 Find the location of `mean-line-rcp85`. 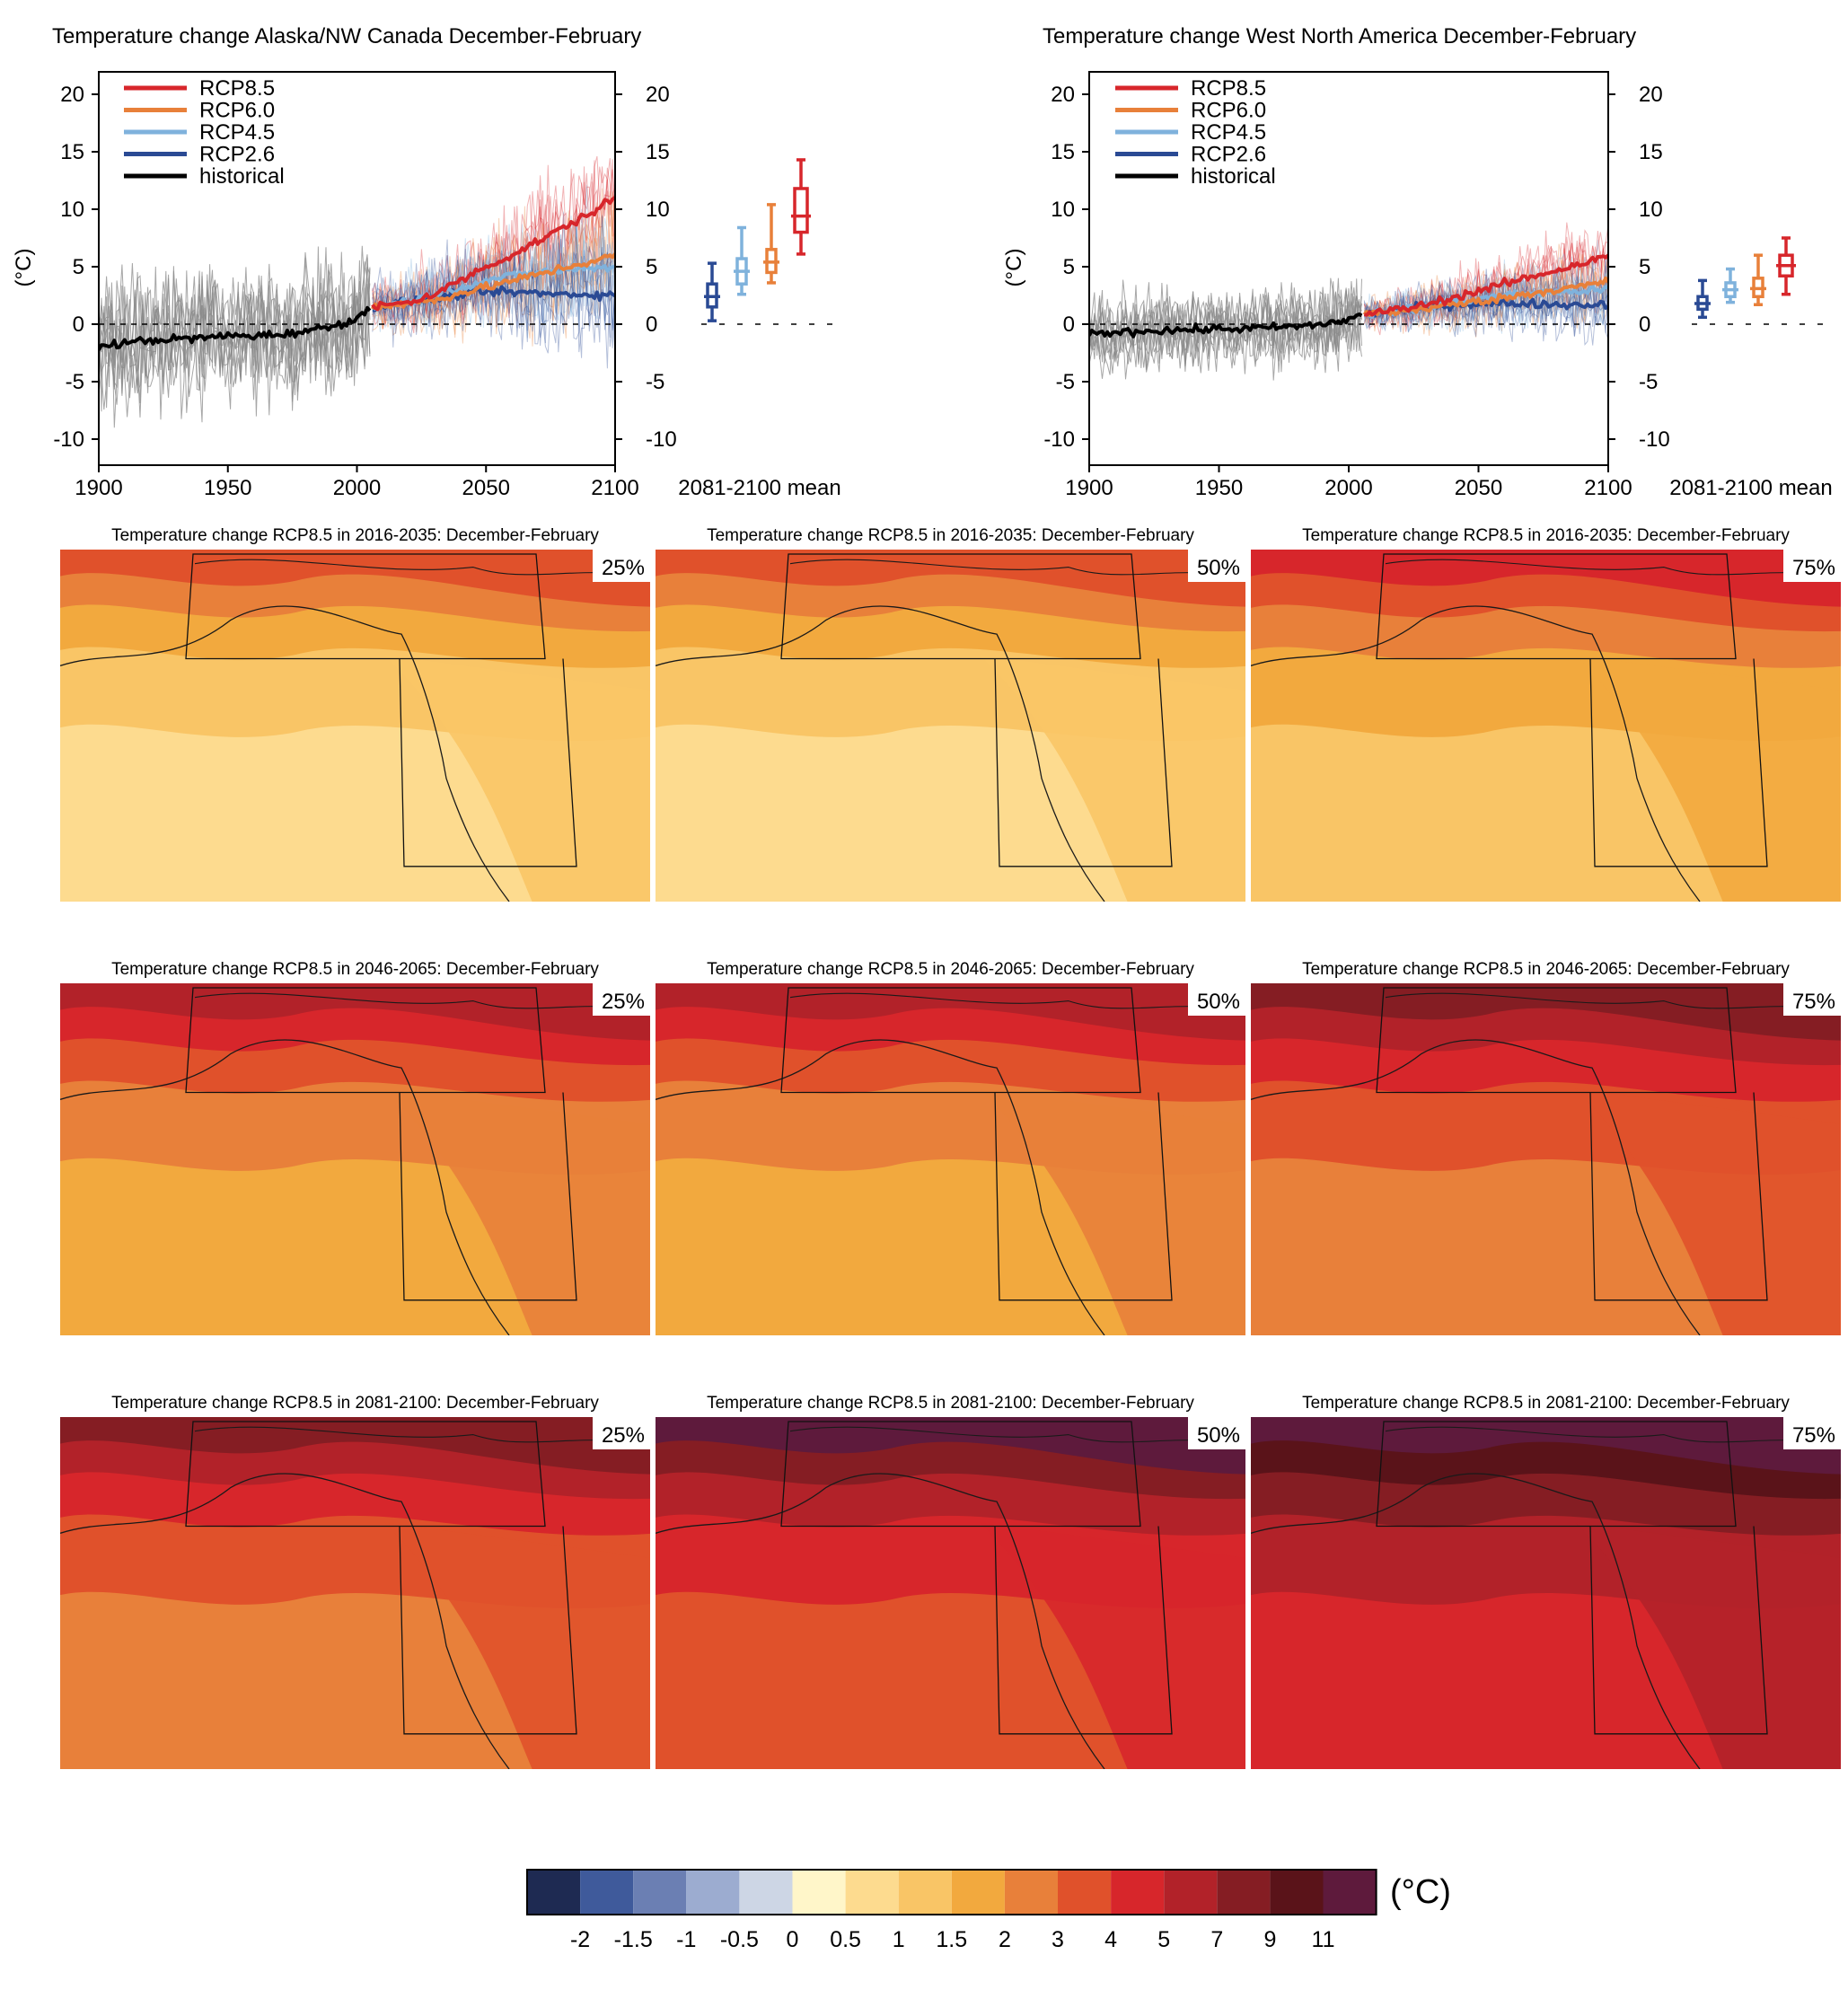

mean-line-rcp85 is located at coordinates (493, 254).